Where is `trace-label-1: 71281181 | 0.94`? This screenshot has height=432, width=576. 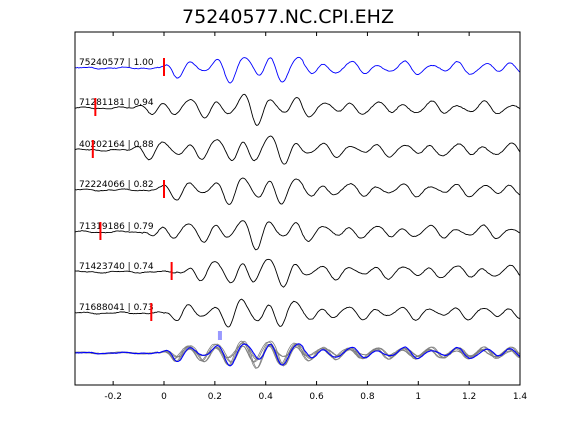 trace-label-1: 71281181 | 0.94 is located at coordinates (116, 103).